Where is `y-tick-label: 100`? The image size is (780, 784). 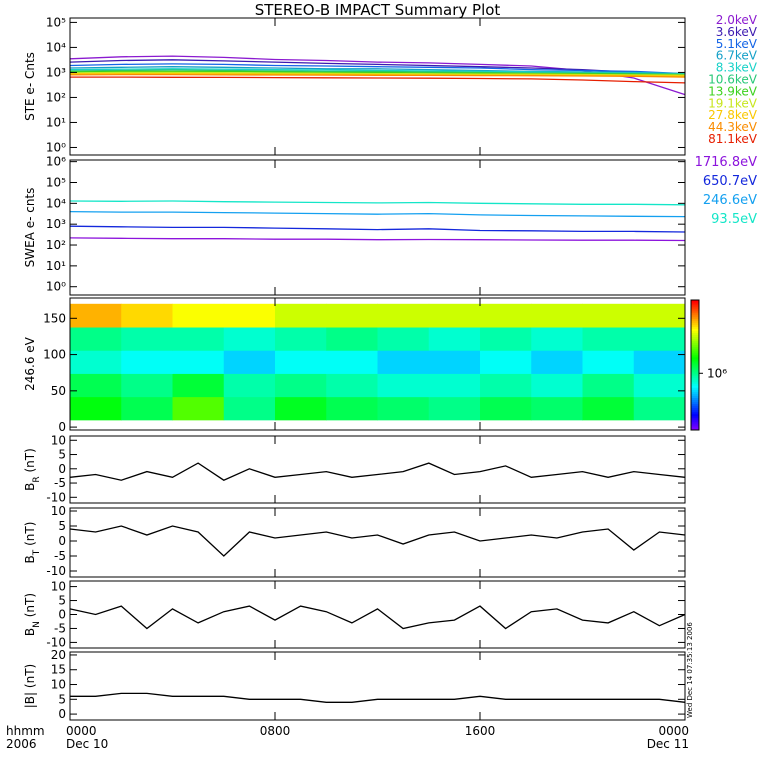
y-tick-label: 100 is located at coordinates (54, 355).